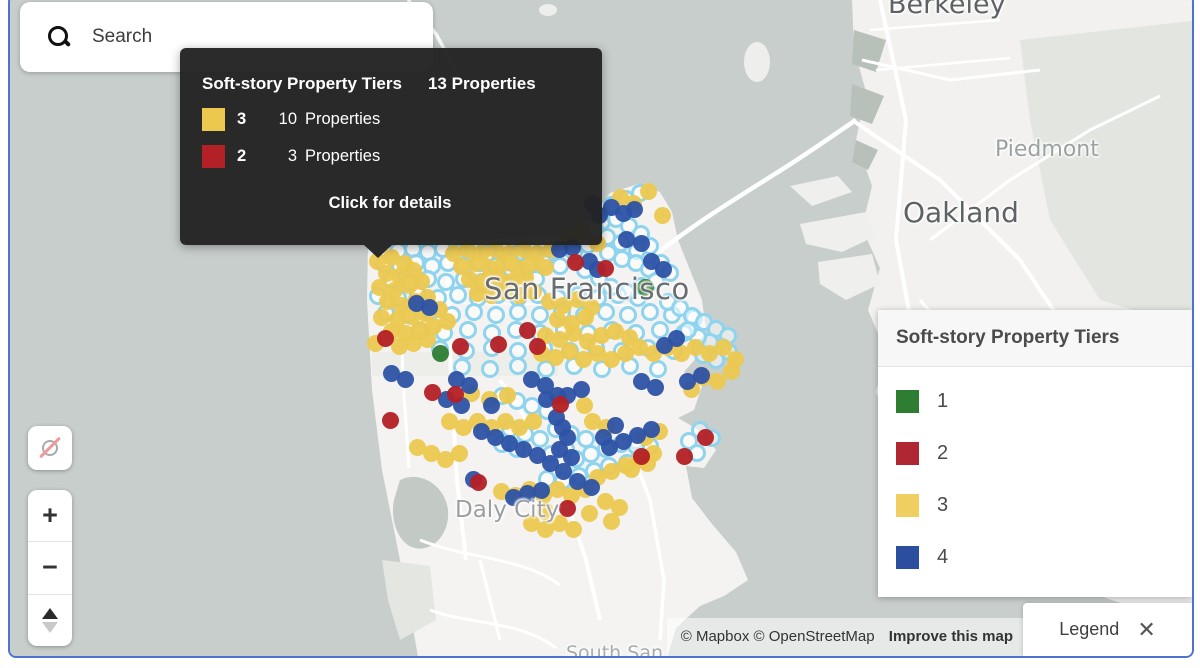 The height and width of the screenshot is (668, 1200). I want to click on close-icon: ✕, so click(1146, 629).